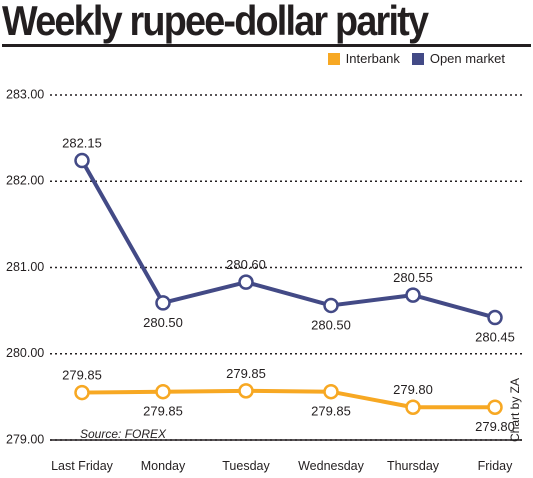 The image size is (533, 478). What do you see at coordinates (417, 58) in the screenshot?
I see `legend-swatch-open-market` at bounding box center [417, 58].